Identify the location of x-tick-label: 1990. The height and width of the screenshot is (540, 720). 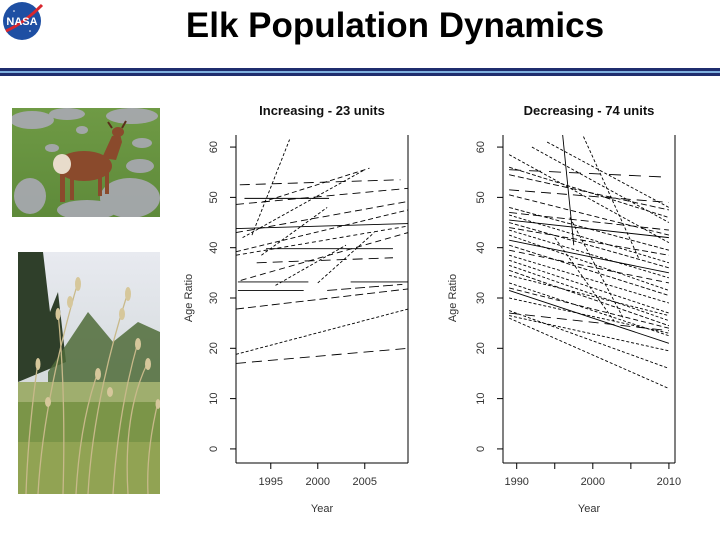
(516, 482).